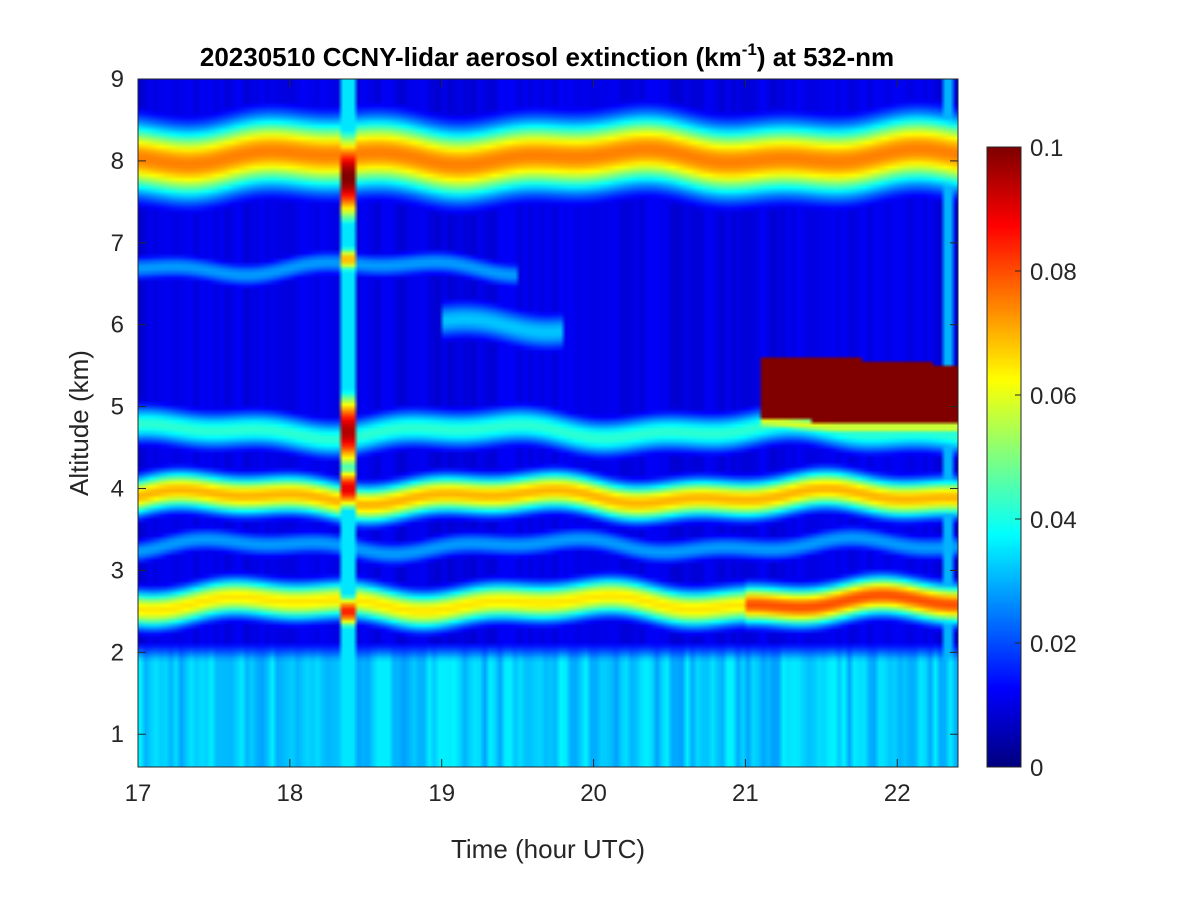  What do you see at coordinates (1053, 396) in the screenshot?
I see `colorbar-tick-label: 0.06` at bounding box center [1053, 396].